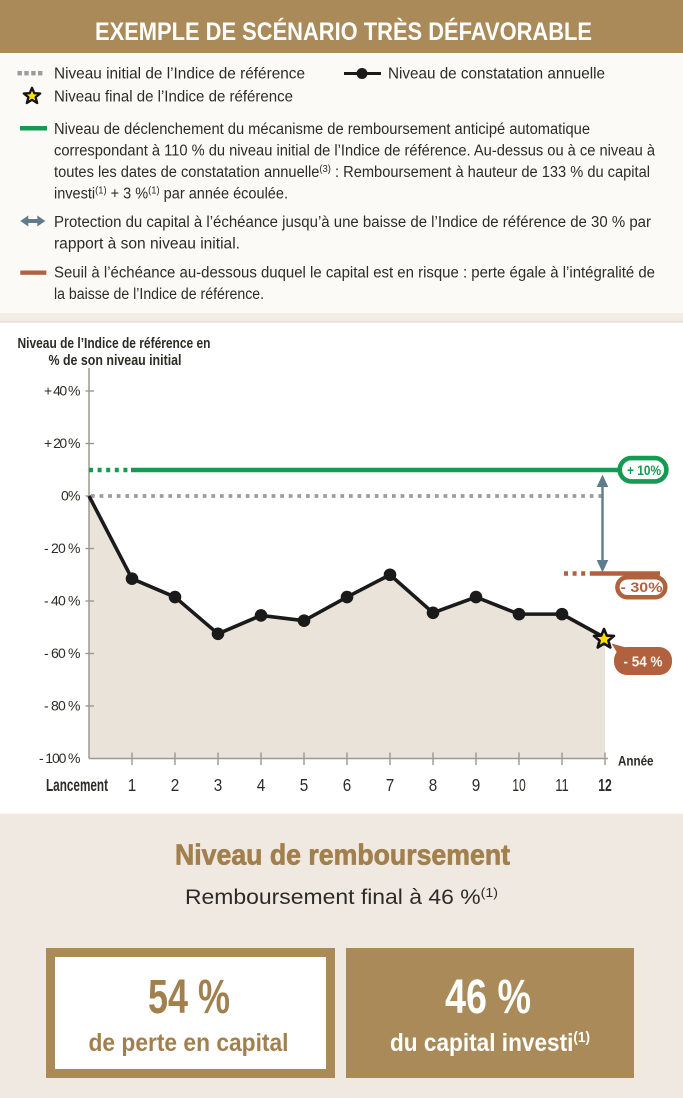  What do you see at coordinates (147, 244) in the screenshot?
I see `svg-text: rapport à son niveau initial.` at bounding box center [147, 244].